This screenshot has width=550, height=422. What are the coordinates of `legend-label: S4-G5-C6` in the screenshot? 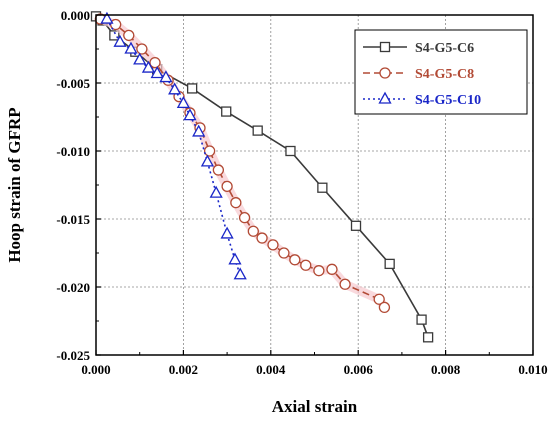 It's located at (444, 48).